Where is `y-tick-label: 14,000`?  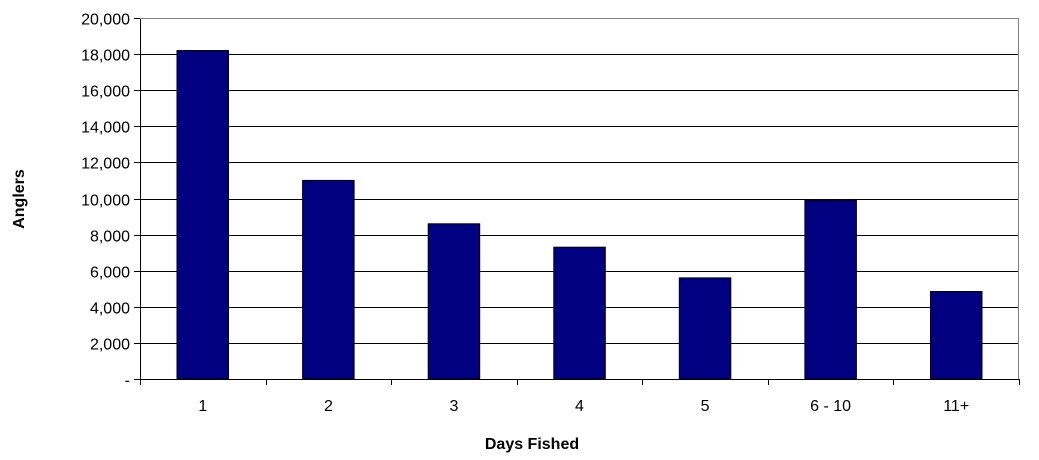
y-tick-label: 14,000 is located at coordinates (105, 128).